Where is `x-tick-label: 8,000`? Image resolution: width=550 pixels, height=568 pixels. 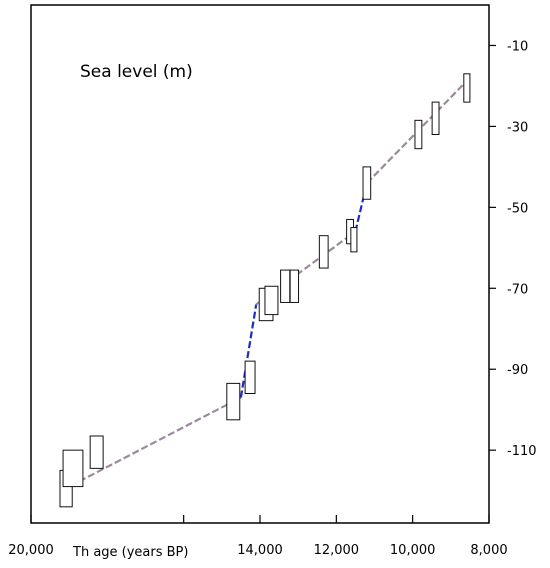
x-tick-label: 8,000 is located at coordinates (488, 550).